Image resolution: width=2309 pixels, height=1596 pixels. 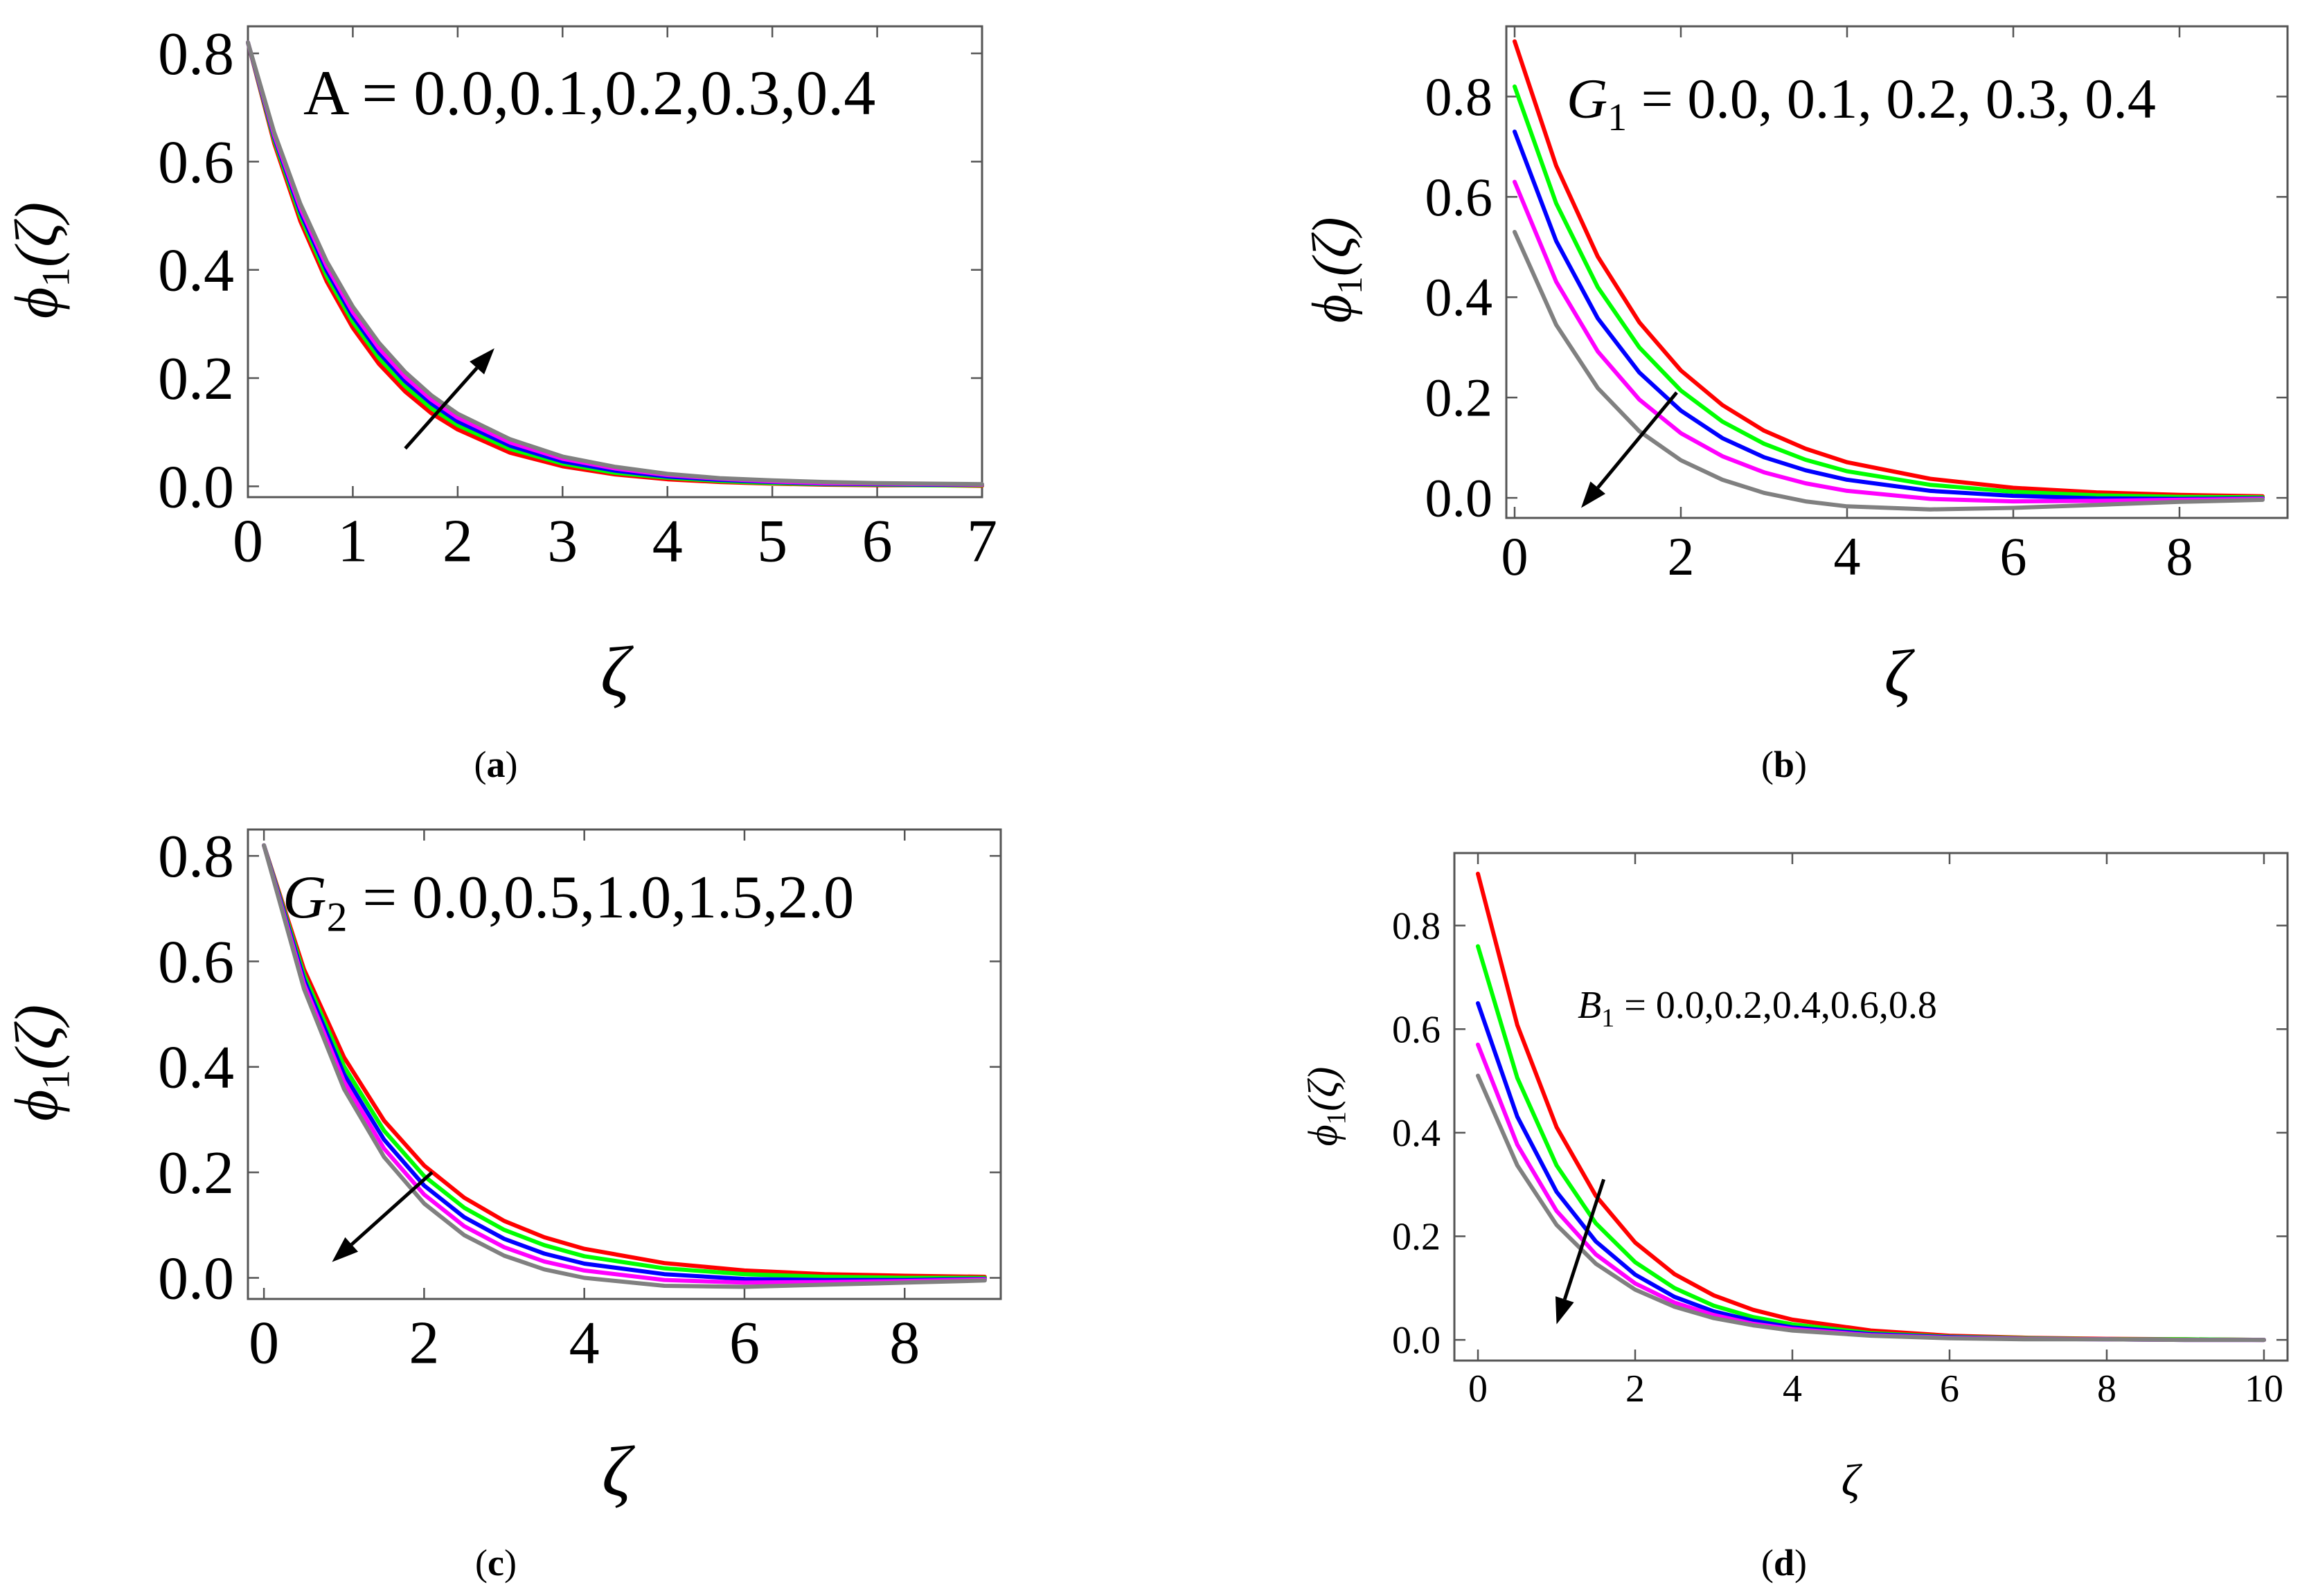 I want to click on x-tick-label: 1, so click(x=352, y=541).